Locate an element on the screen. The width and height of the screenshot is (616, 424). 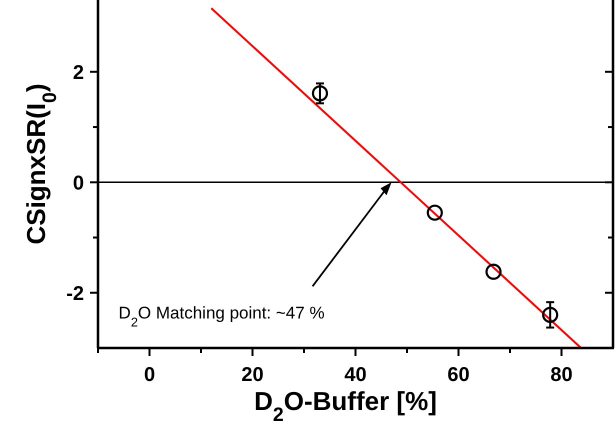
x-tick-label: 60 is located at coordinates (458, 375).